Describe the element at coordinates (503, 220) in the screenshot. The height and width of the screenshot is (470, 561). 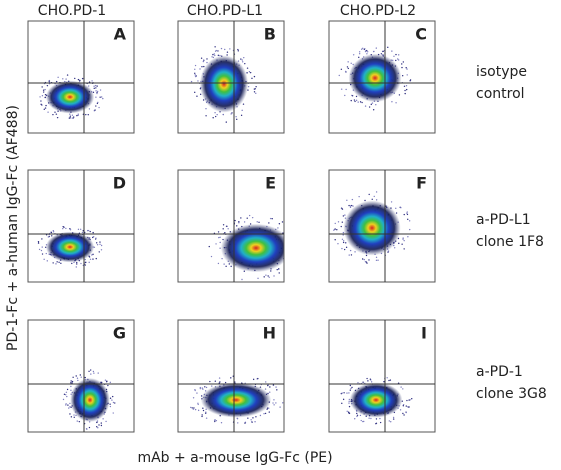
I see `row-label: a-PD-L1` at that location.